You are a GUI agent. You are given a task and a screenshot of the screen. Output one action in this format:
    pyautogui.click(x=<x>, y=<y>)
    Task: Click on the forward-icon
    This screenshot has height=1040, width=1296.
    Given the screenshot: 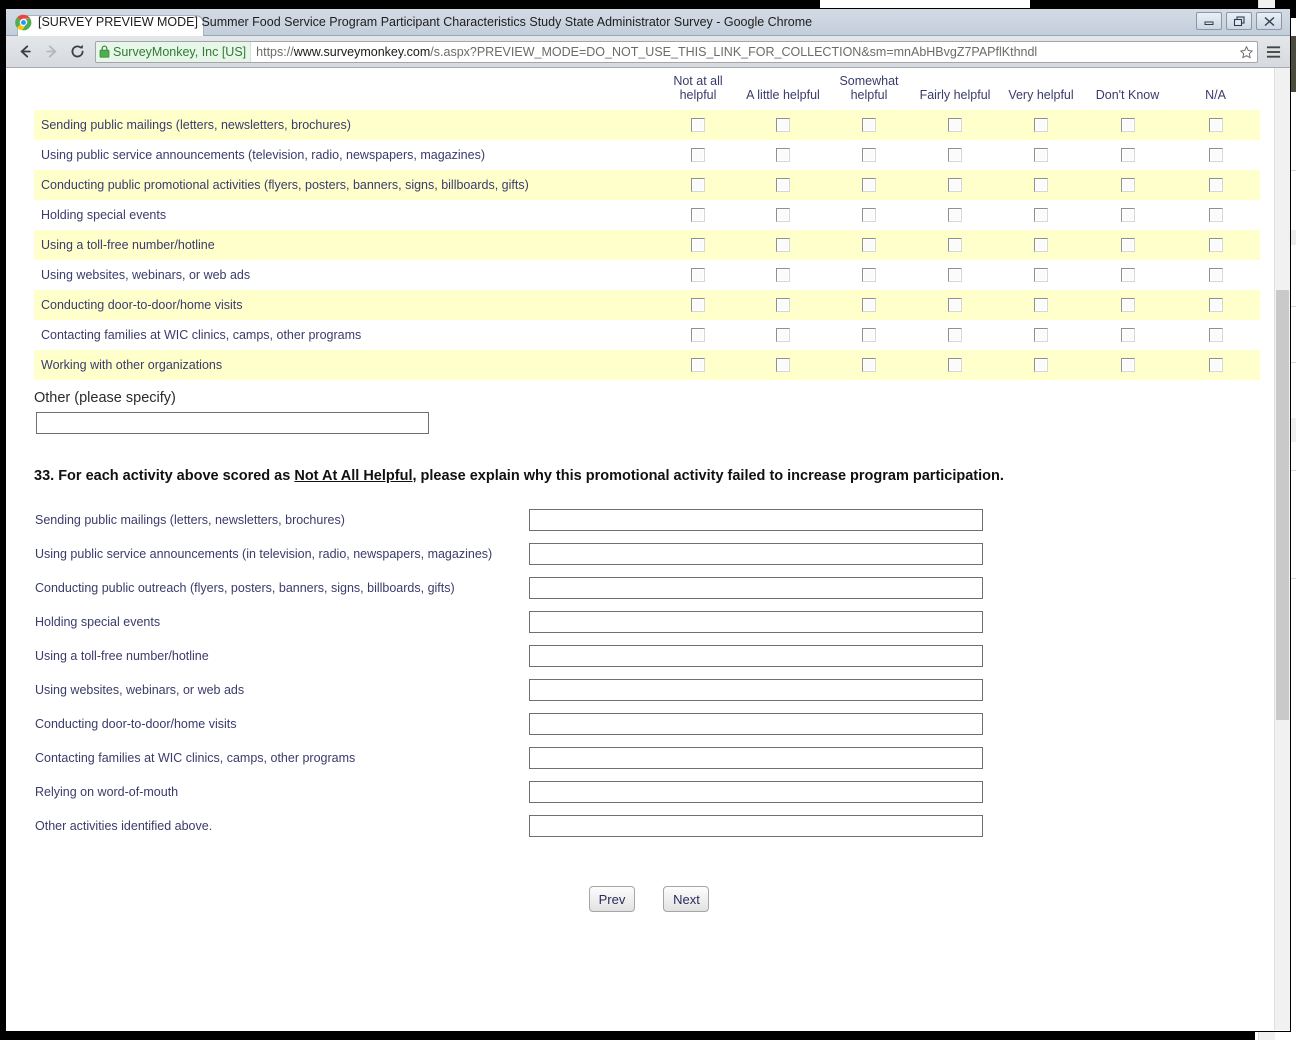 What is the action you would take?
    pyautogui.click(x=51, y=52)
    